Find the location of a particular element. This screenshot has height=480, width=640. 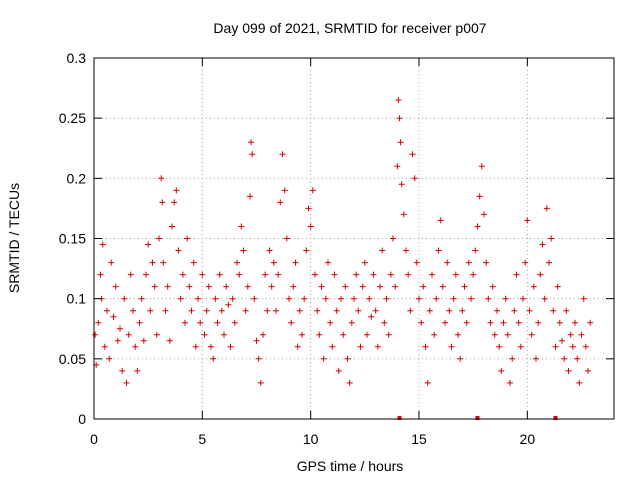

y-tick-label: 0.25 is located at coordinates (72, 118).